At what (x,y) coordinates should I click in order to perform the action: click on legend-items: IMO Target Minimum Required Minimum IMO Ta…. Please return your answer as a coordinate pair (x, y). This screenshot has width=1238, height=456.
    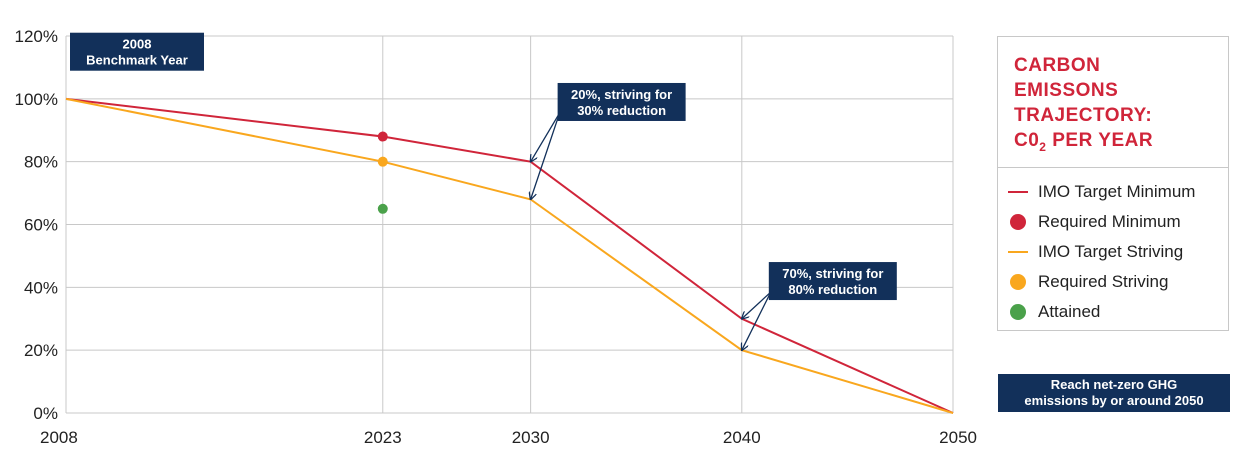
    Looking at the image, I should click on (1101, 252).